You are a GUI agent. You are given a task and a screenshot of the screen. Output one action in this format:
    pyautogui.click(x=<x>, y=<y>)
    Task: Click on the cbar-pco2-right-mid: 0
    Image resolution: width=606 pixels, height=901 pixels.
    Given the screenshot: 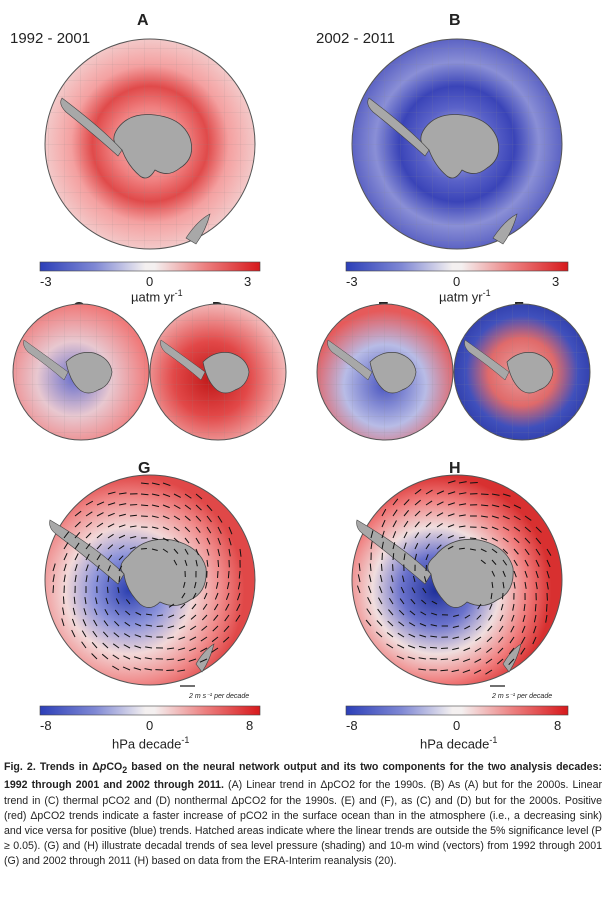 What is the action you would take?
    pyautogui.click(x=457, y=281)
    